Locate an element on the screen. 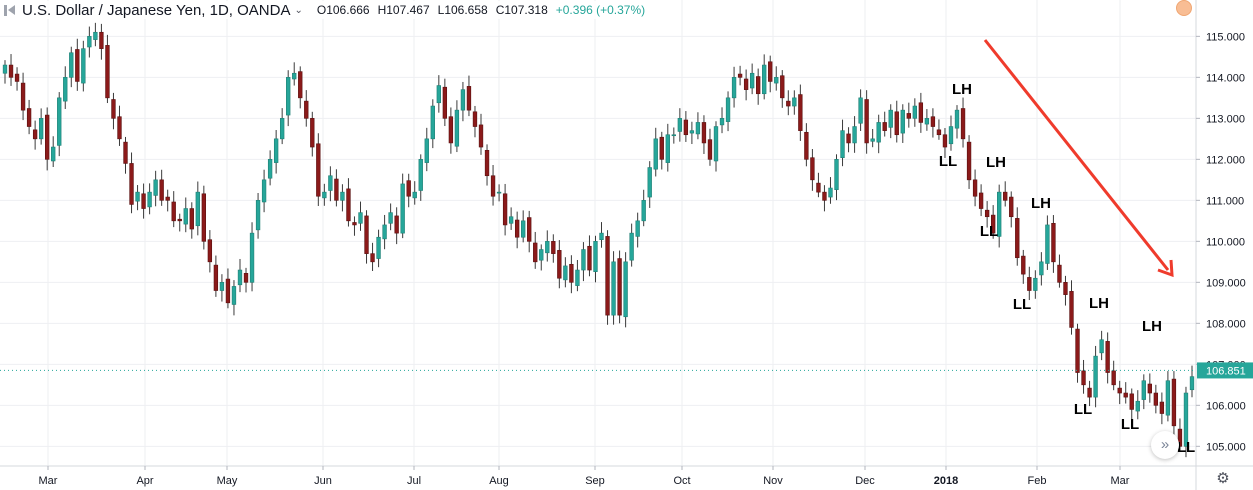 The image size is (1253, 490). time-axis: Mar Apr May Jun Jul Aug Sep Oct Nov Dec 2018 Feb Mar is located at coordinates (626, 476).